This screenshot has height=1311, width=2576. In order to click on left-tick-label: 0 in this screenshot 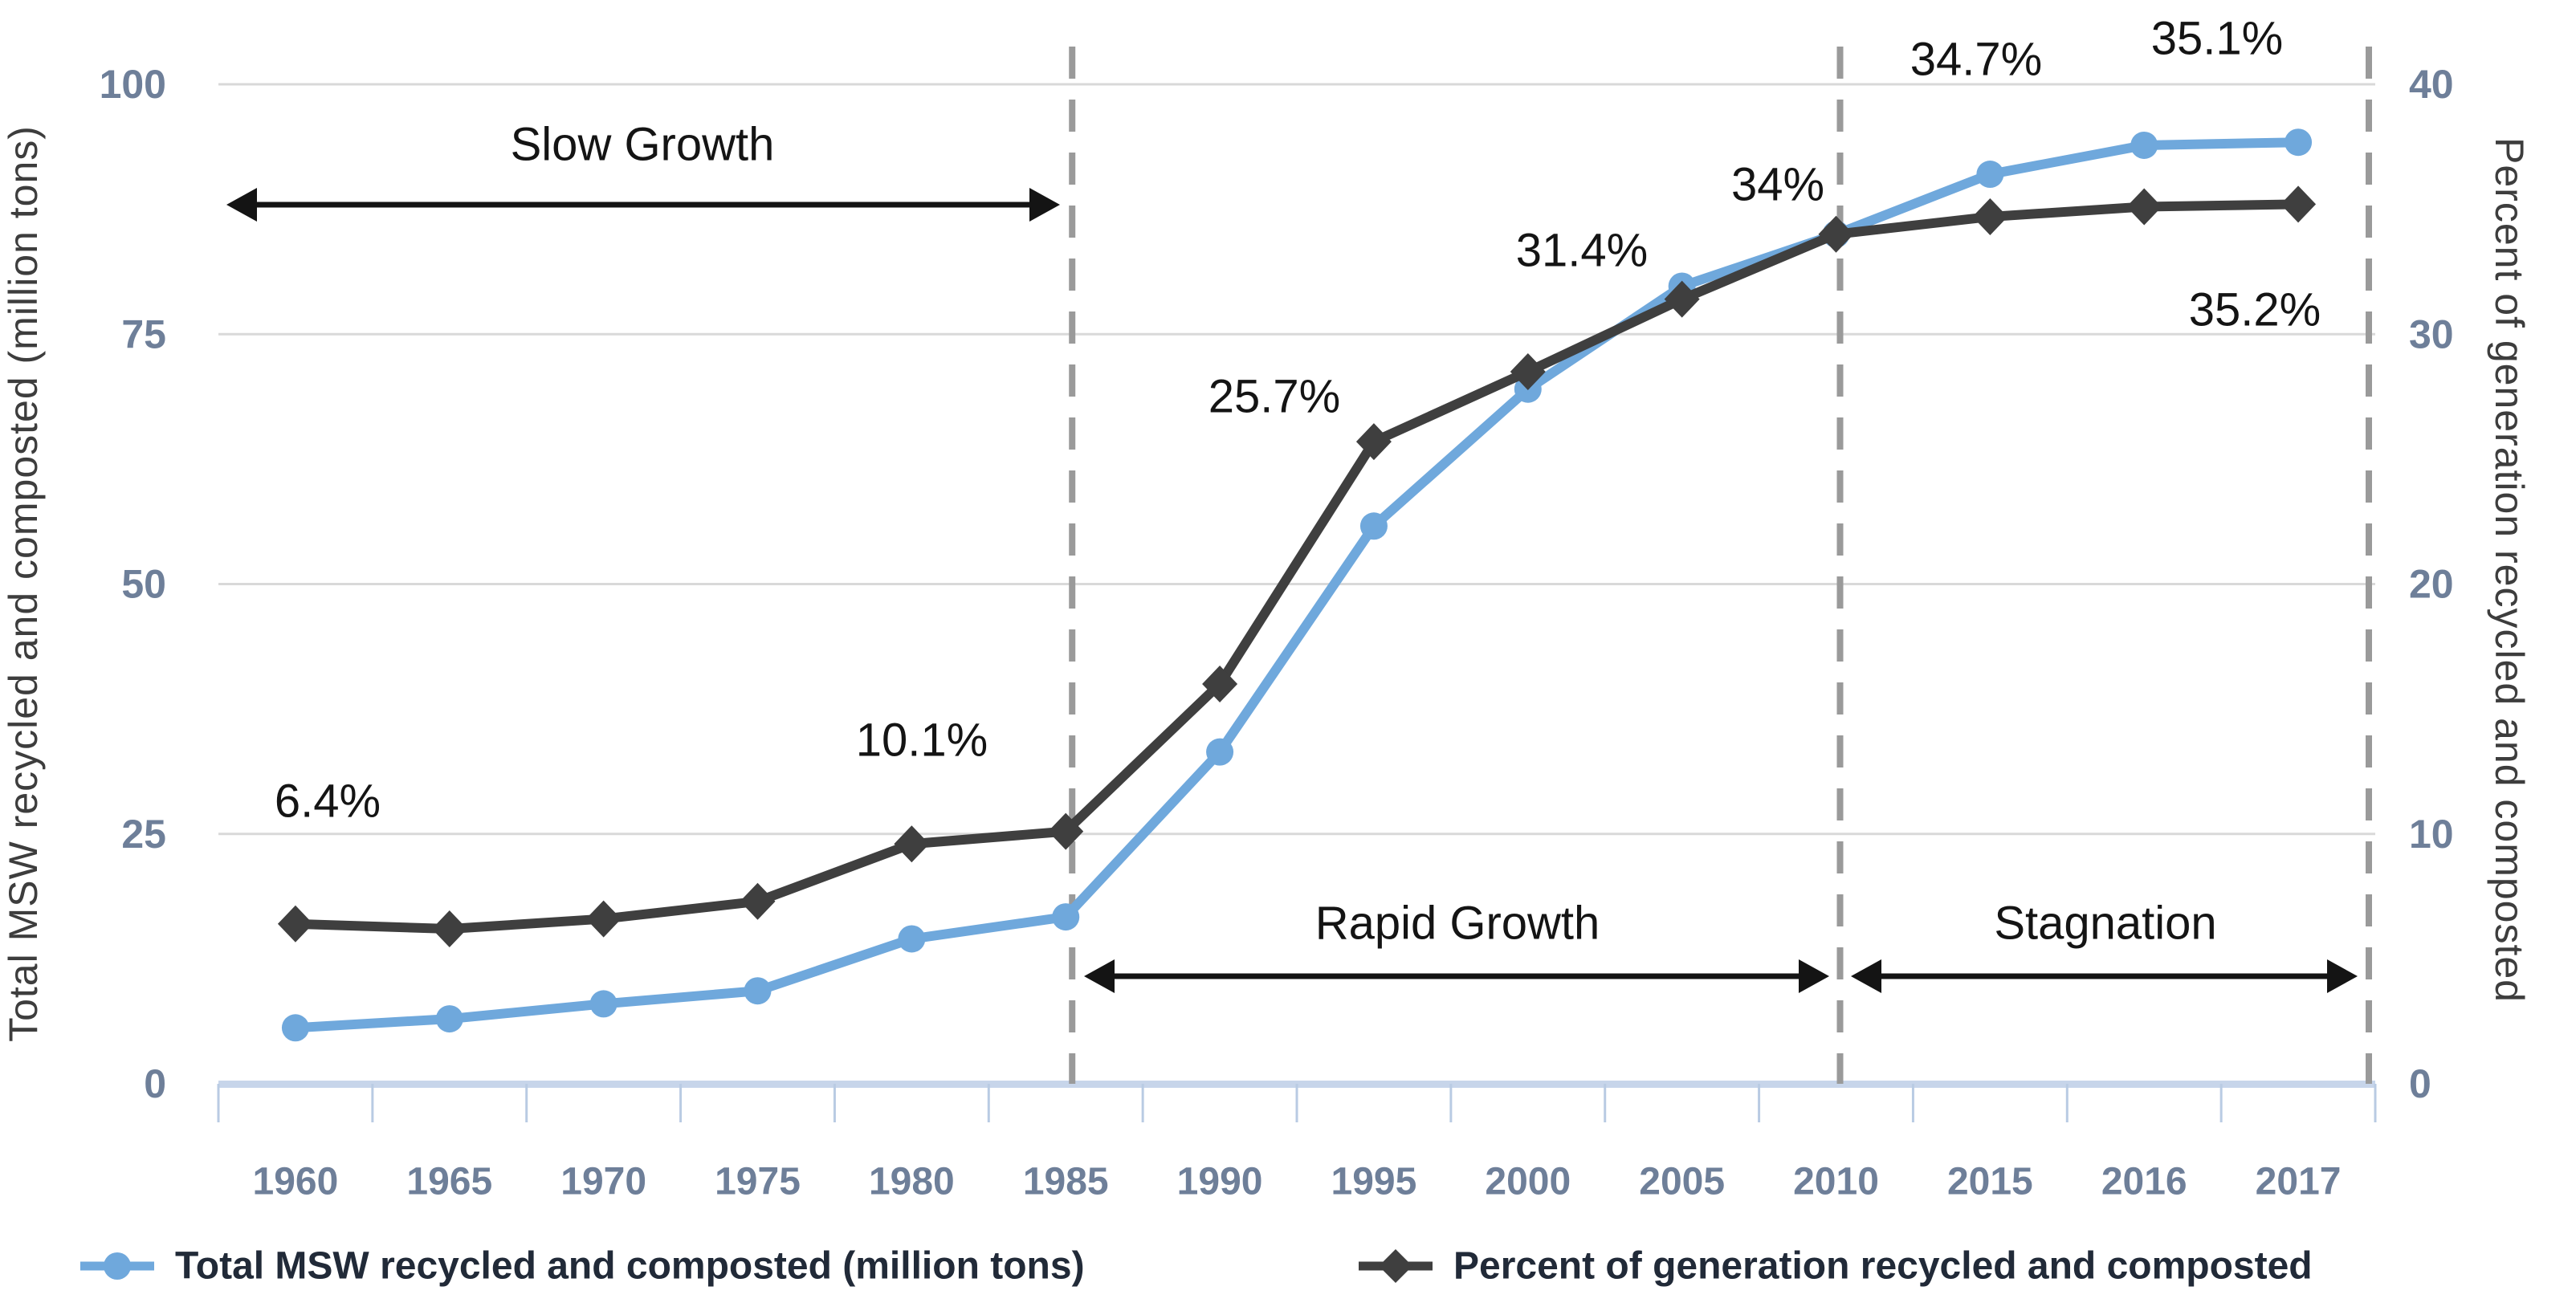, I will do `click(155, 1083)`.